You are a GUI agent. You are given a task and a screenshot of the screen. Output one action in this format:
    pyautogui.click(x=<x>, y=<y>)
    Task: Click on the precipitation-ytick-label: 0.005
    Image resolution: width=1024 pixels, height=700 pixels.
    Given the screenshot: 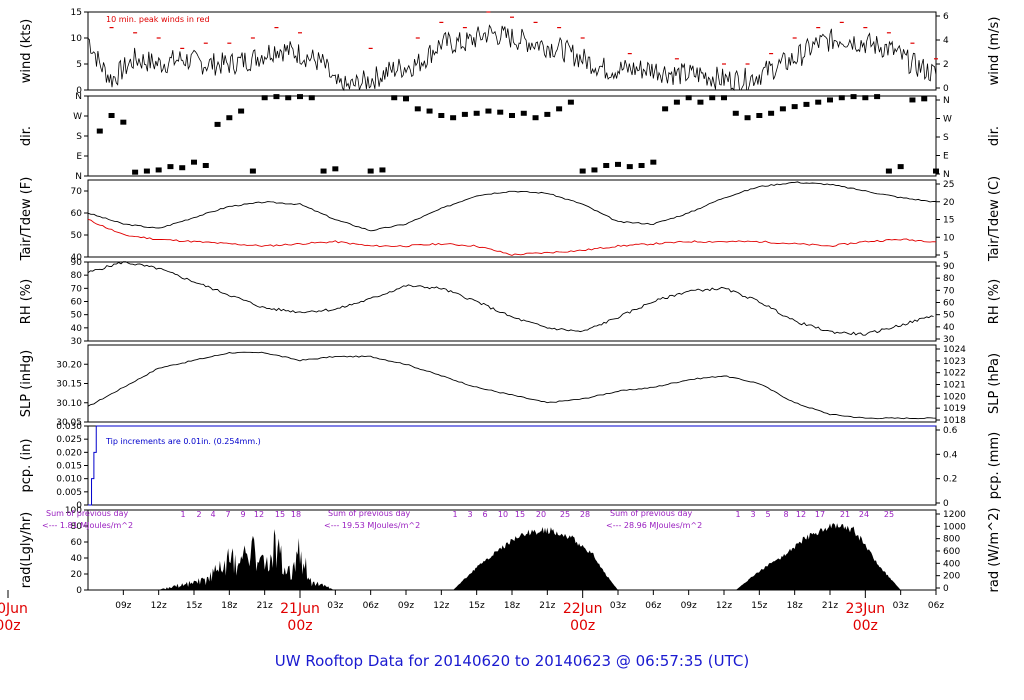 What is the action you would take?
    pyautogui.click(x=69, y=493)
    